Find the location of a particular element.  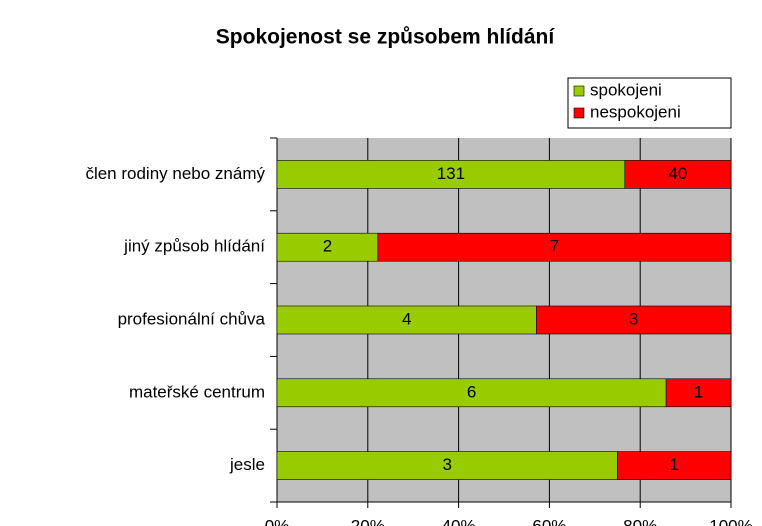

y-tick-label: mateřské centrum is located at coordinates (197, 391).